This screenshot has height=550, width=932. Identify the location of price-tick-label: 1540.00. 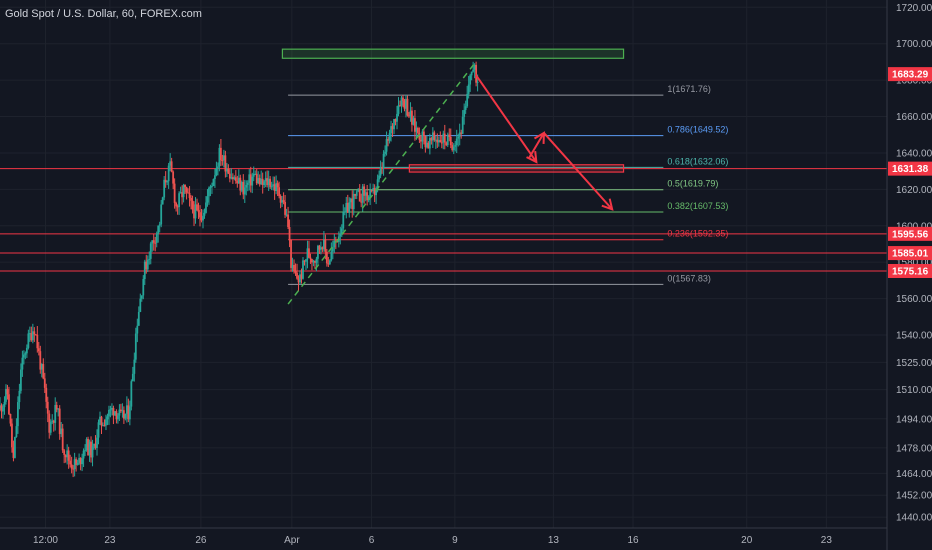
(914, 336).